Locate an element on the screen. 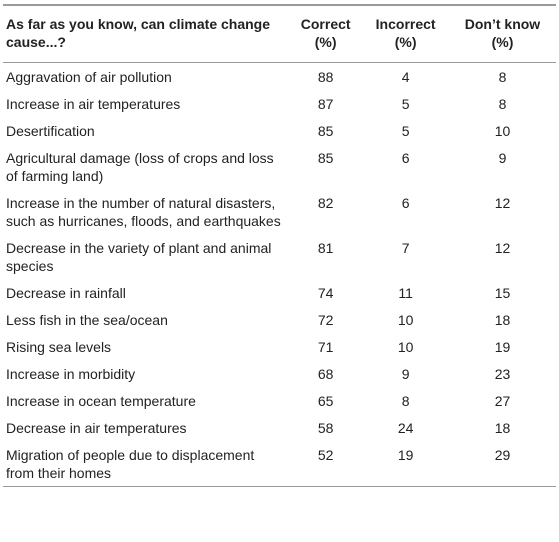  column-header: Don’t know (%) is located at coordinates (502, 33).